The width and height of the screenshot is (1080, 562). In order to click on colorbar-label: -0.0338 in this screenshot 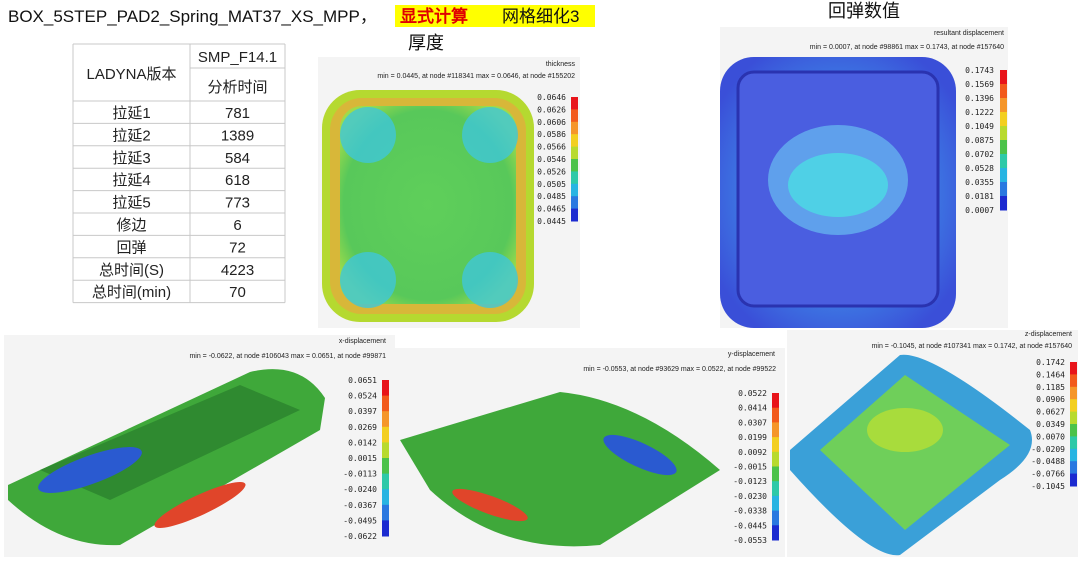, I will do `click(750, 511)`.